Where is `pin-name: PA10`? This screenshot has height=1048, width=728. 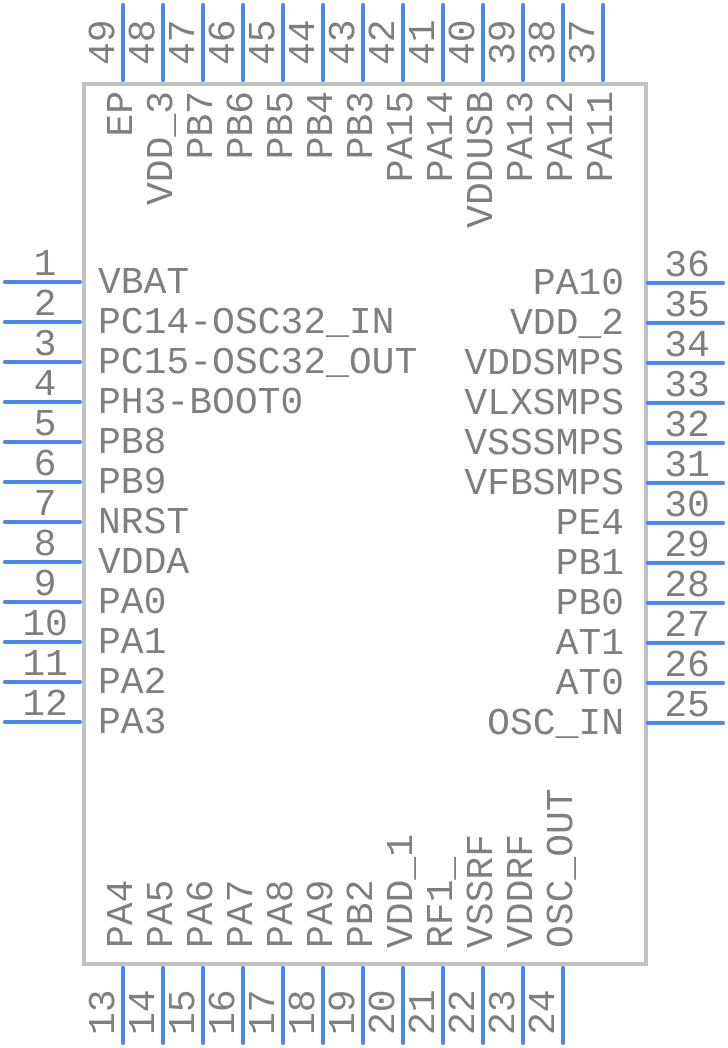
pin-name: PA10 is located at coordinates (578, 284).